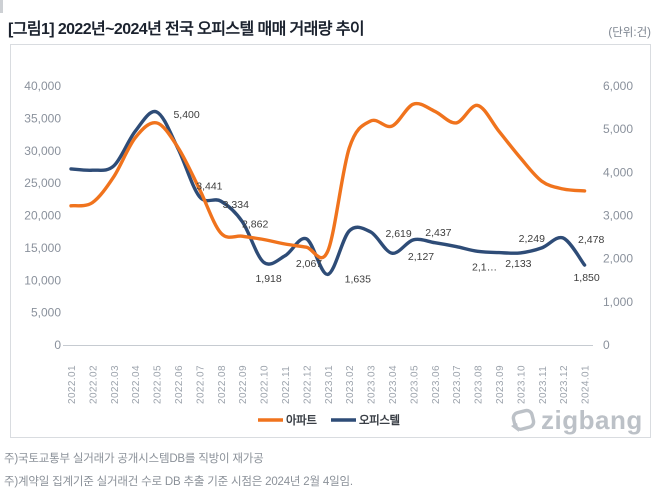 The image size is (662, 491). What do you see at coordinates (115, 384) in the screenshot?
I see `x-axis-month-label: 2022.03` at bounding box center [115, 384].